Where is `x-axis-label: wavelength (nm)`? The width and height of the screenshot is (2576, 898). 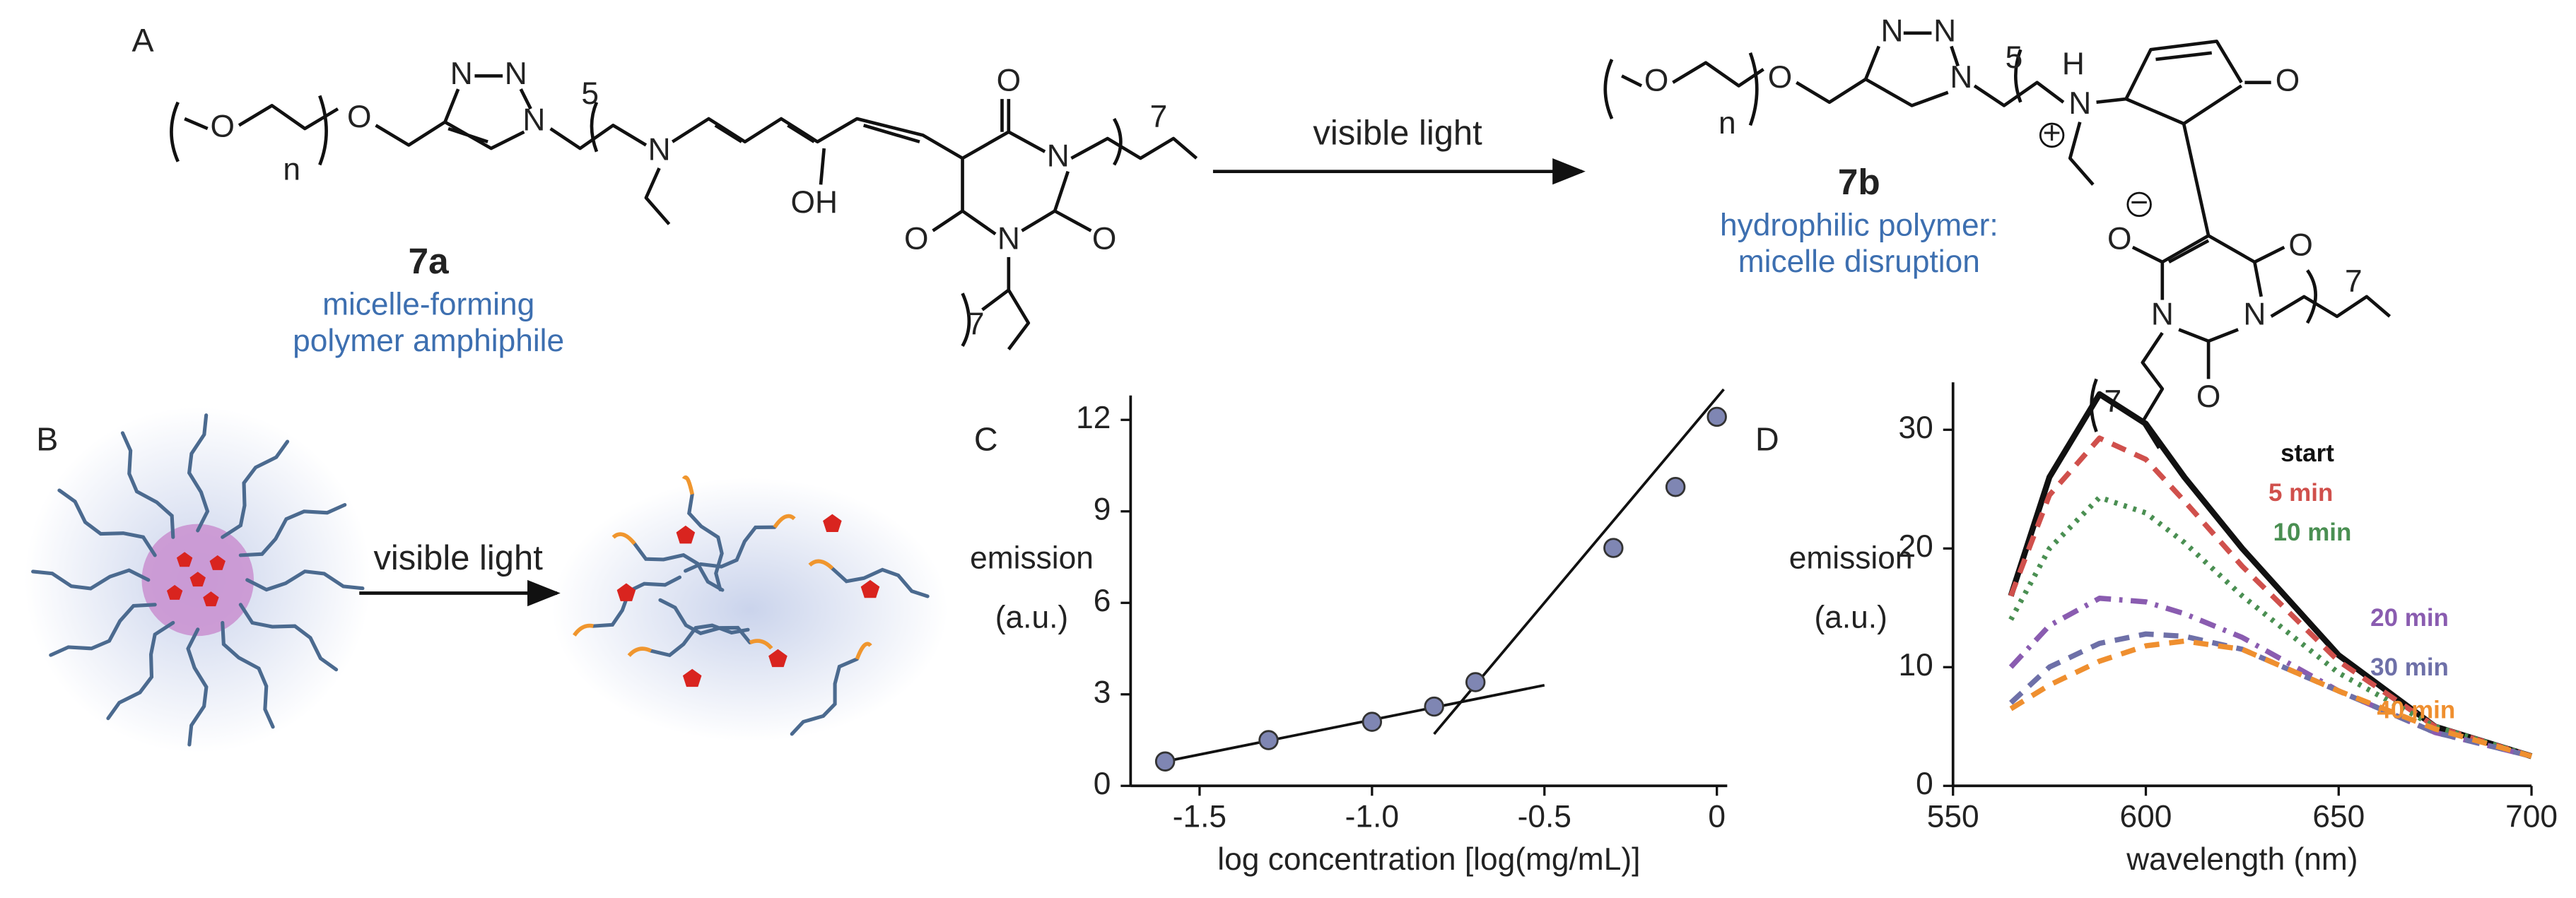
x-axis-label: wavelength (nm) is located at coordinates (2242, 859).